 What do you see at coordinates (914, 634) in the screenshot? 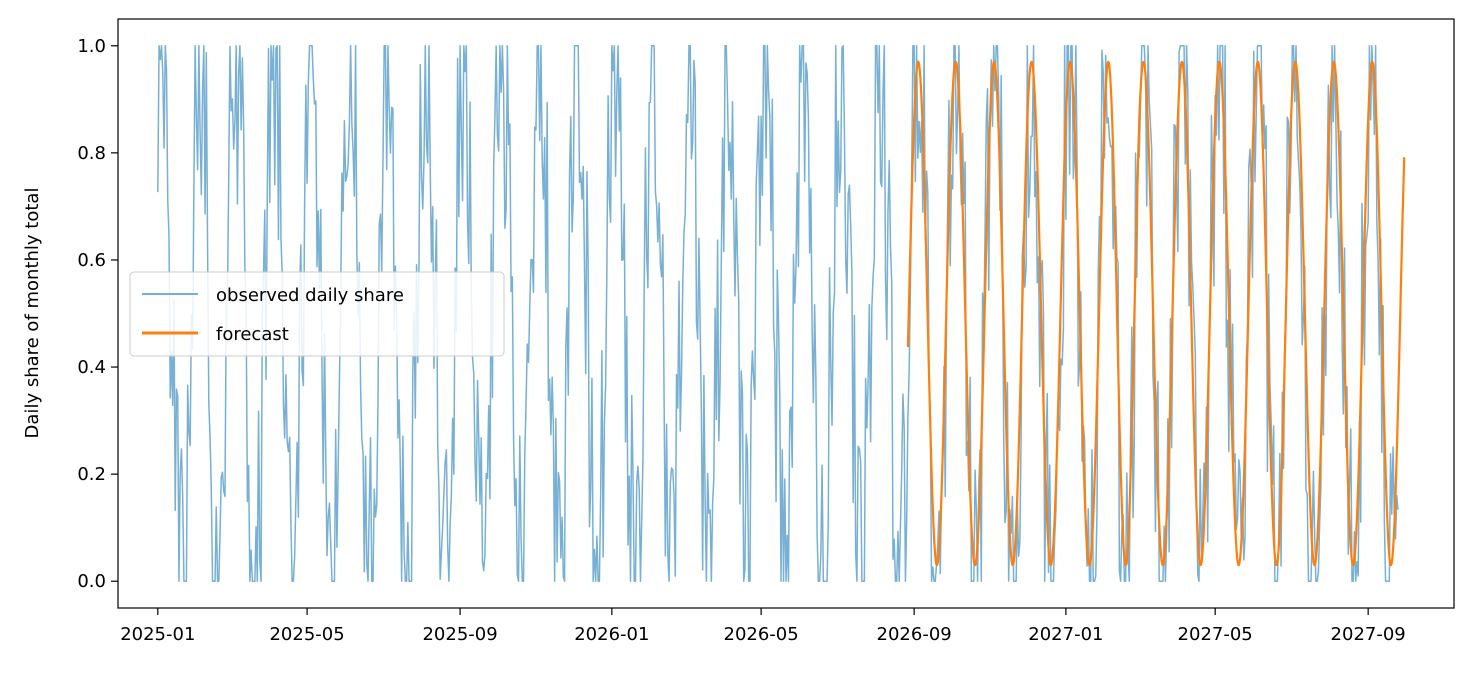
I see `x-tick-label: 2026-09` at bounding box center [914, 634].